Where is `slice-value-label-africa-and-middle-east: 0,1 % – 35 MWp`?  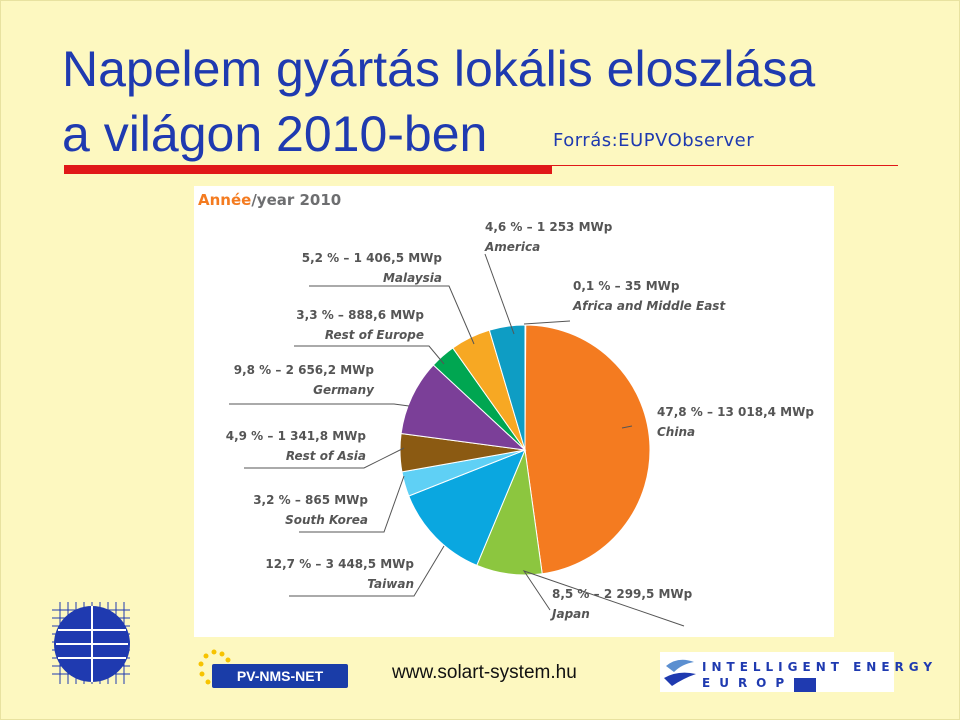 slice-value-label-africa-and-middle-east: 0,1 % – 35 MWp is located at coordinates (626, 286).